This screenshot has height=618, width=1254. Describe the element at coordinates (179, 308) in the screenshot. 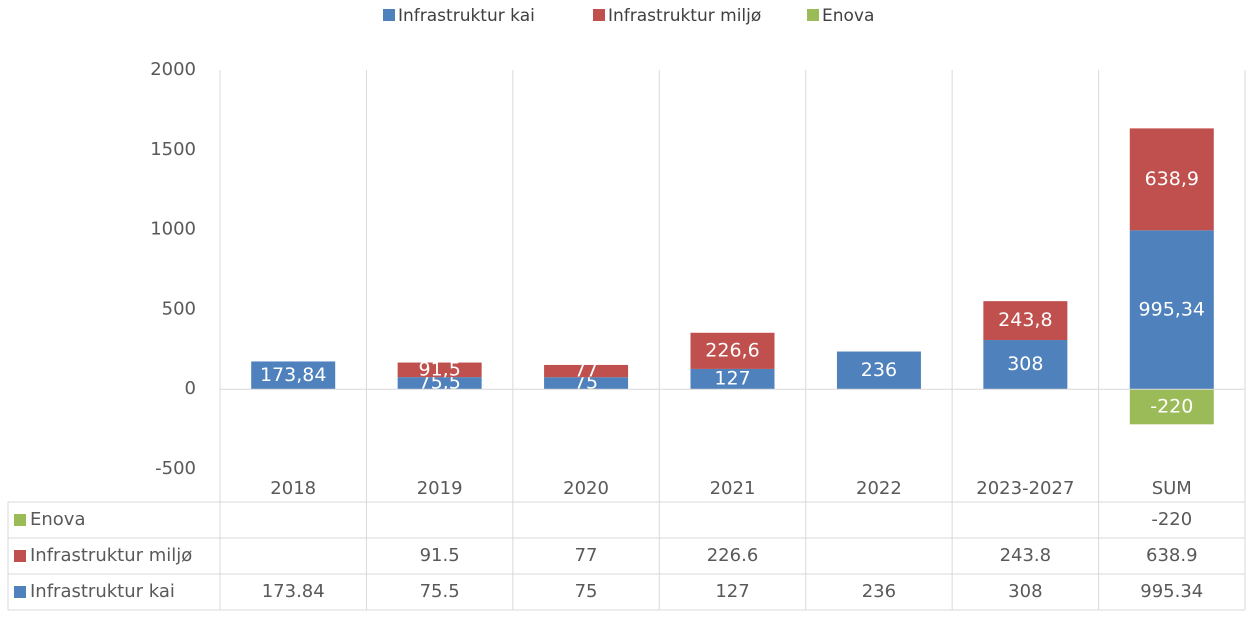

I see `y-tick-label: 500` at that location.